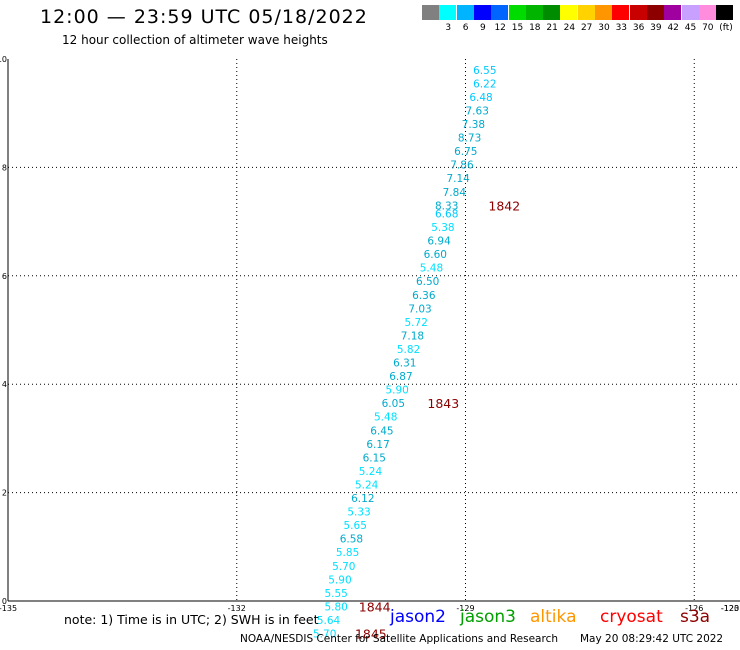  Describe the element at coordinates (465, 152) in the screenshot. I see `swh-value-label: 6.75` at that location.